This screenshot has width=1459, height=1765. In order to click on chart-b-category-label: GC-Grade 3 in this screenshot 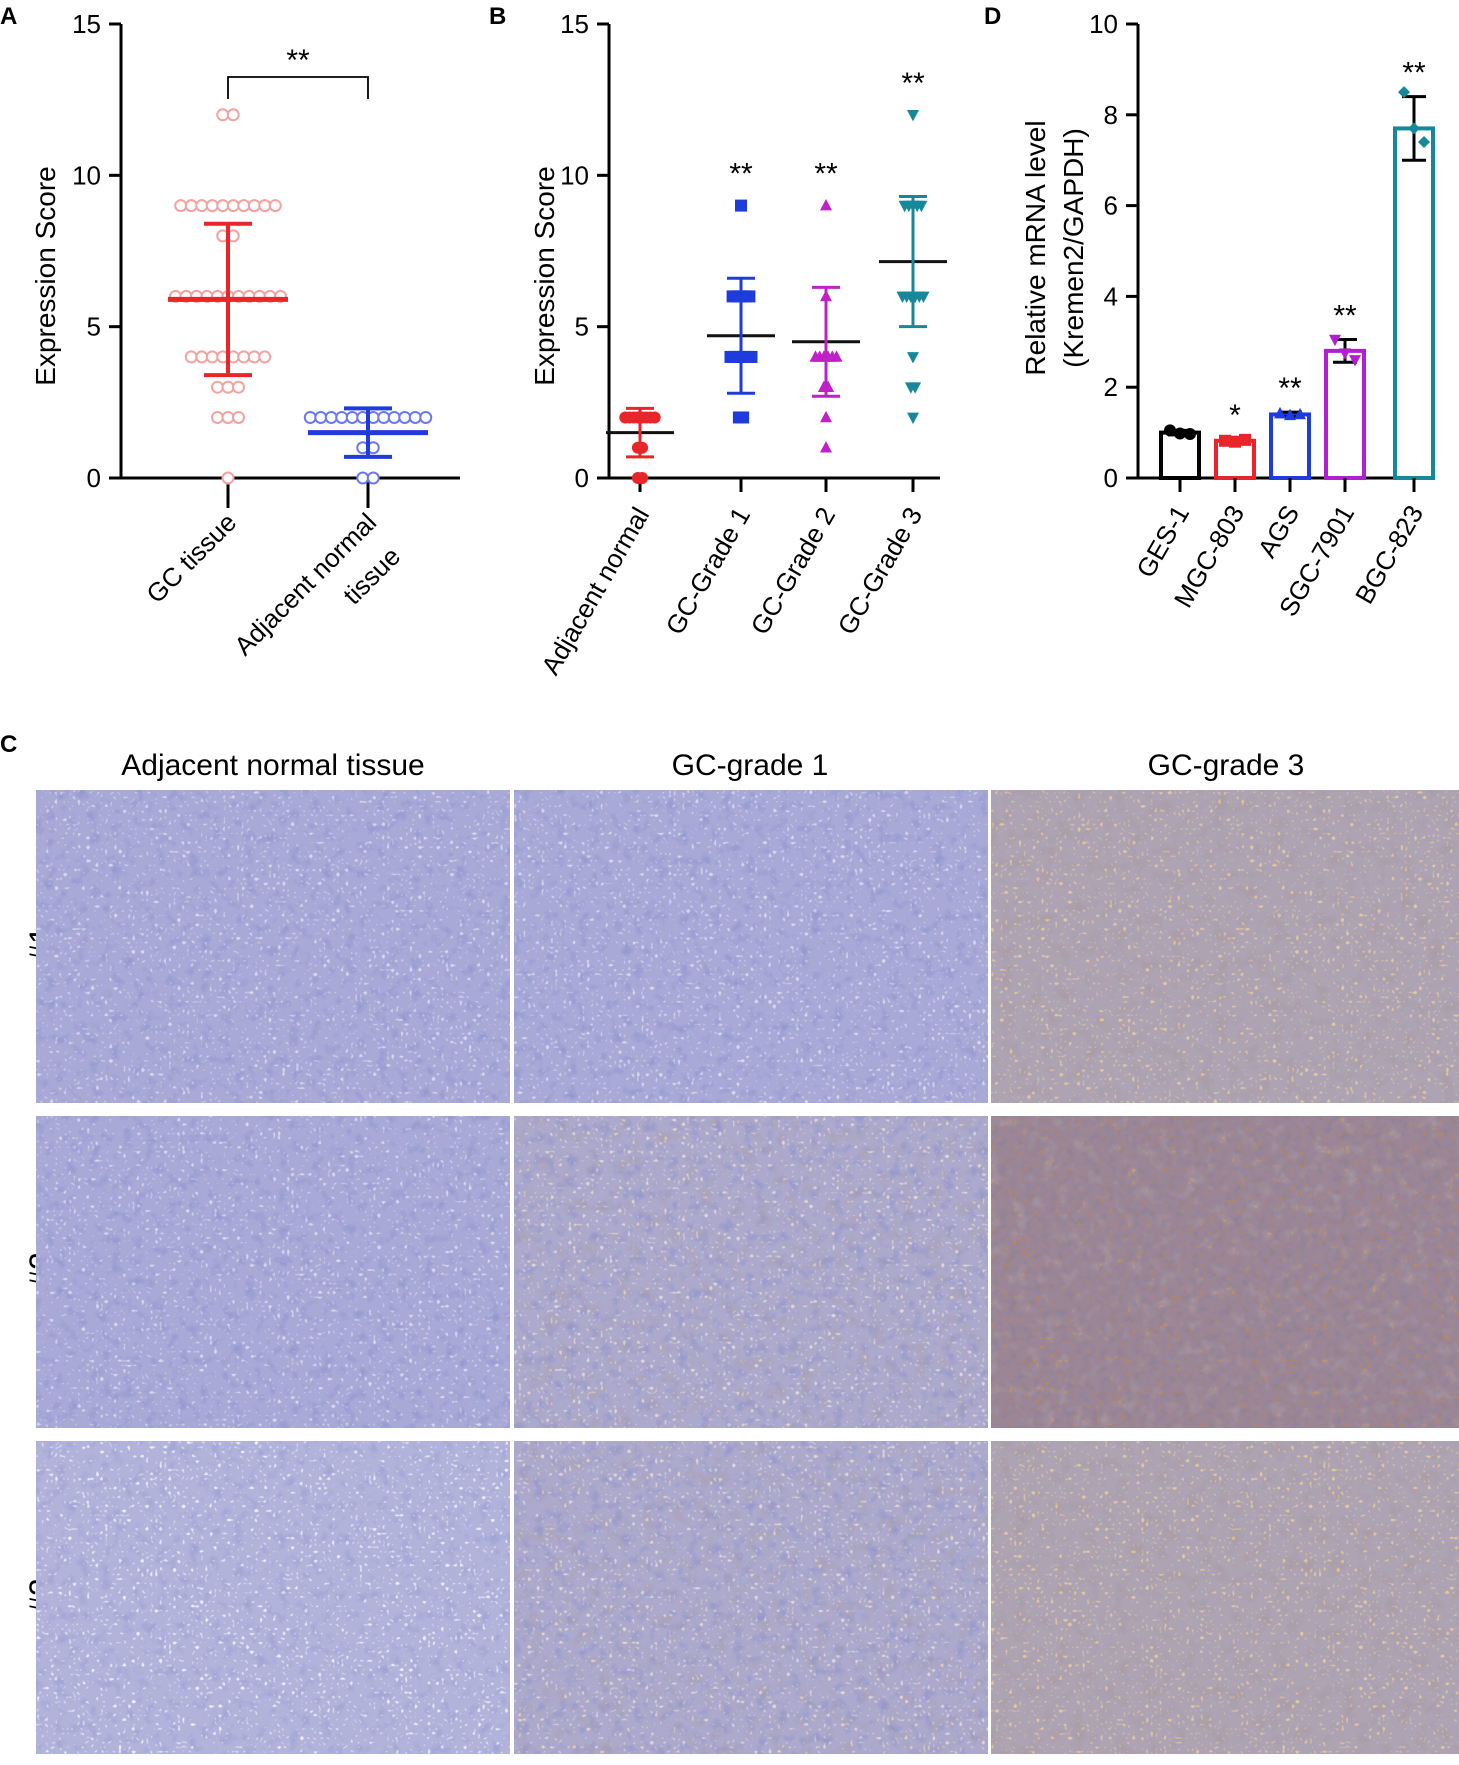, I will do `click(879, 571)`.